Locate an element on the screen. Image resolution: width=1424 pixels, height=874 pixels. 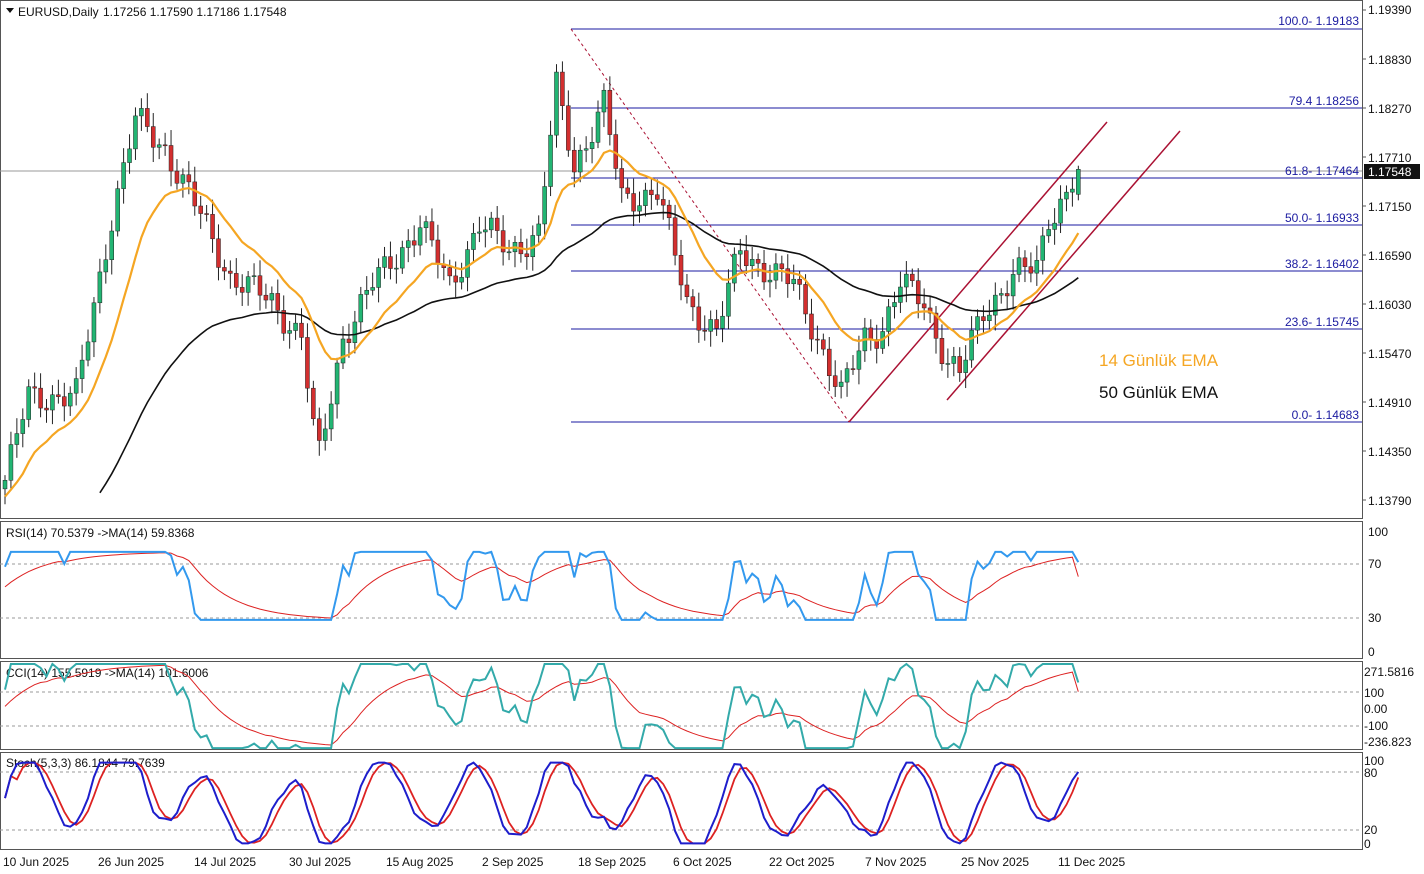
rsi-tick: 70 is located at coordinates (1375, 564).